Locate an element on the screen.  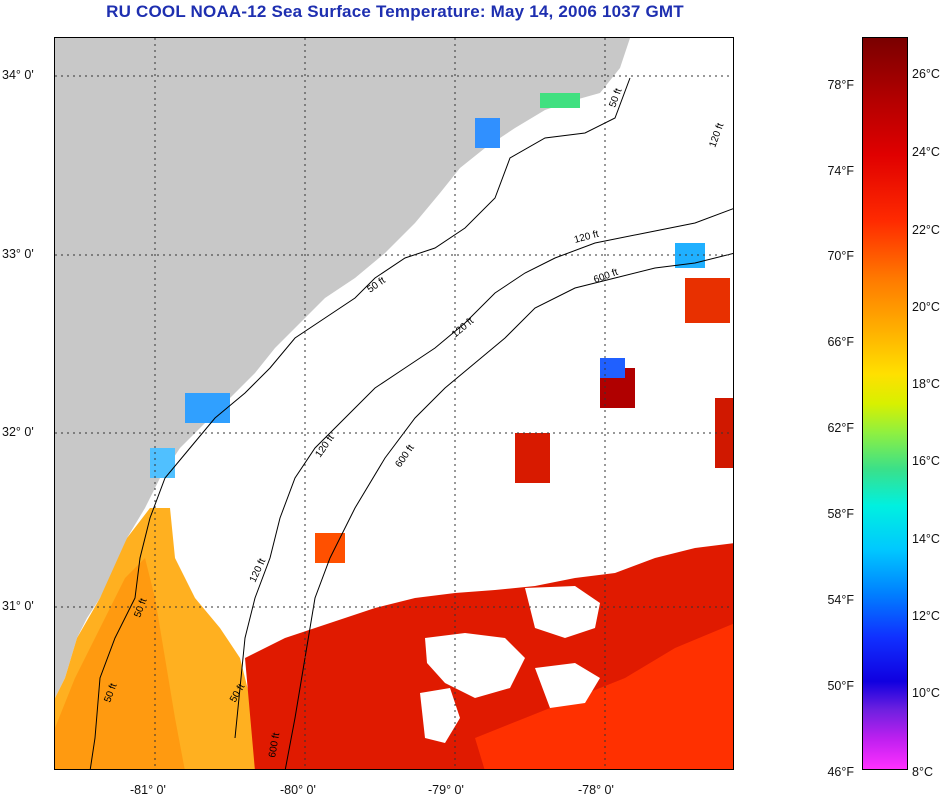
colorbar-c-label: 24°C is located at coordinates (926, 152).